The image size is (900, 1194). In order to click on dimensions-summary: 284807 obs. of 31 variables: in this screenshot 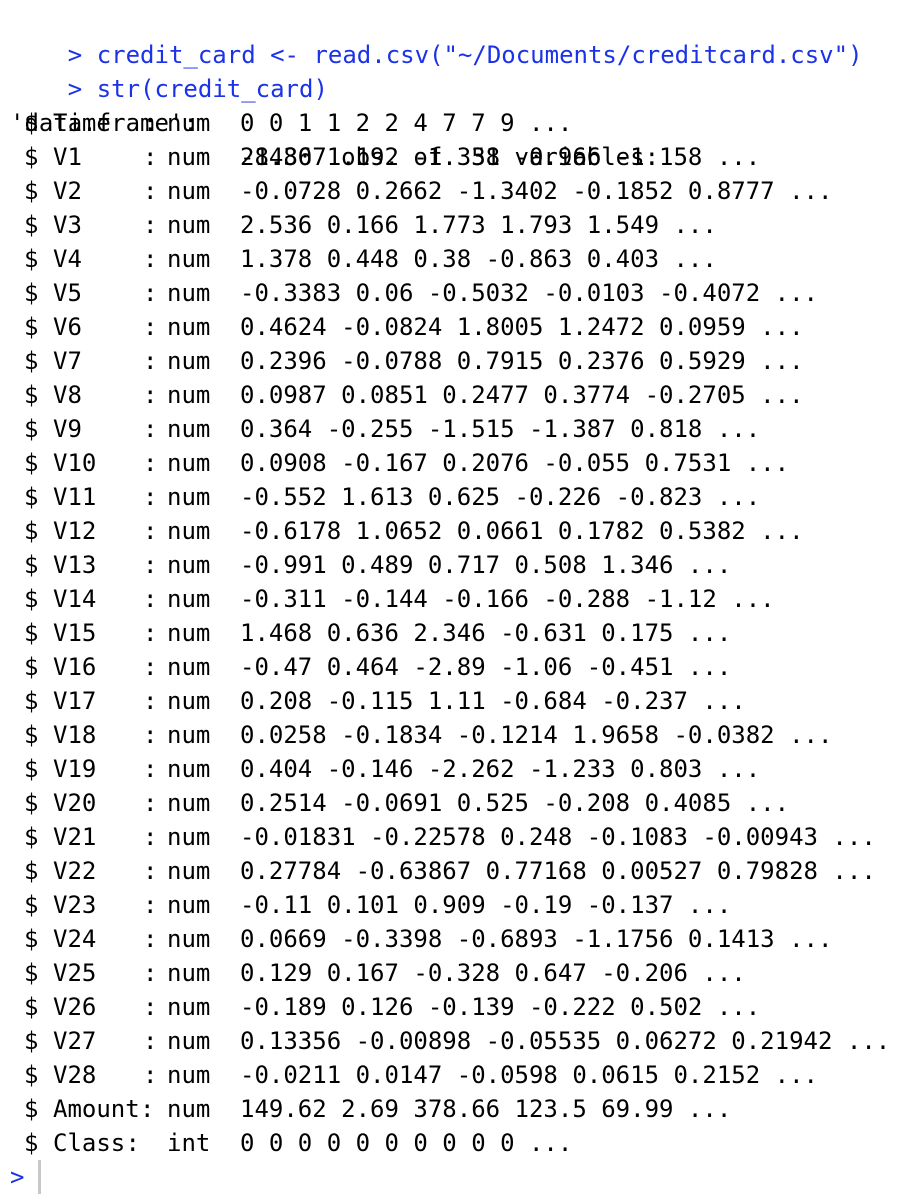, I will do `click(450, 157)`.